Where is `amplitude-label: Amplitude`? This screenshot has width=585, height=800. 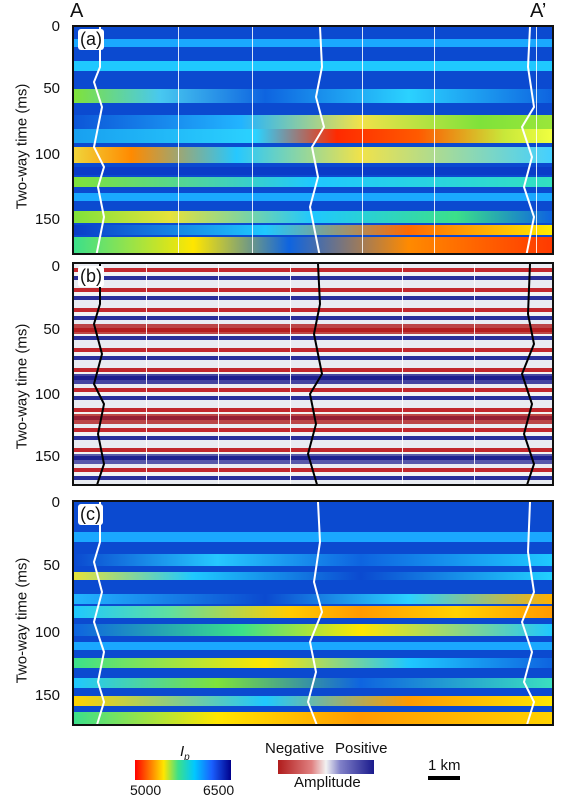 amplitude-label: Amplitude is located at coordinates (327, 782).